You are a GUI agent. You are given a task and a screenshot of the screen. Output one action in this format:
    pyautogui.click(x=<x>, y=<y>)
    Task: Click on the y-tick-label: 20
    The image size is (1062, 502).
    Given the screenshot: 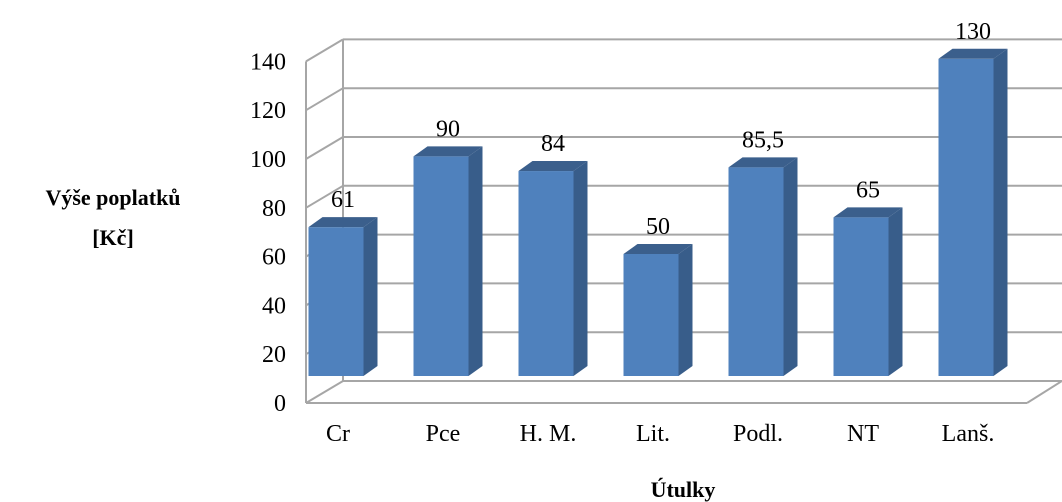 What is the action you would take?
    pyautogui.click(x=274, y=355)
    